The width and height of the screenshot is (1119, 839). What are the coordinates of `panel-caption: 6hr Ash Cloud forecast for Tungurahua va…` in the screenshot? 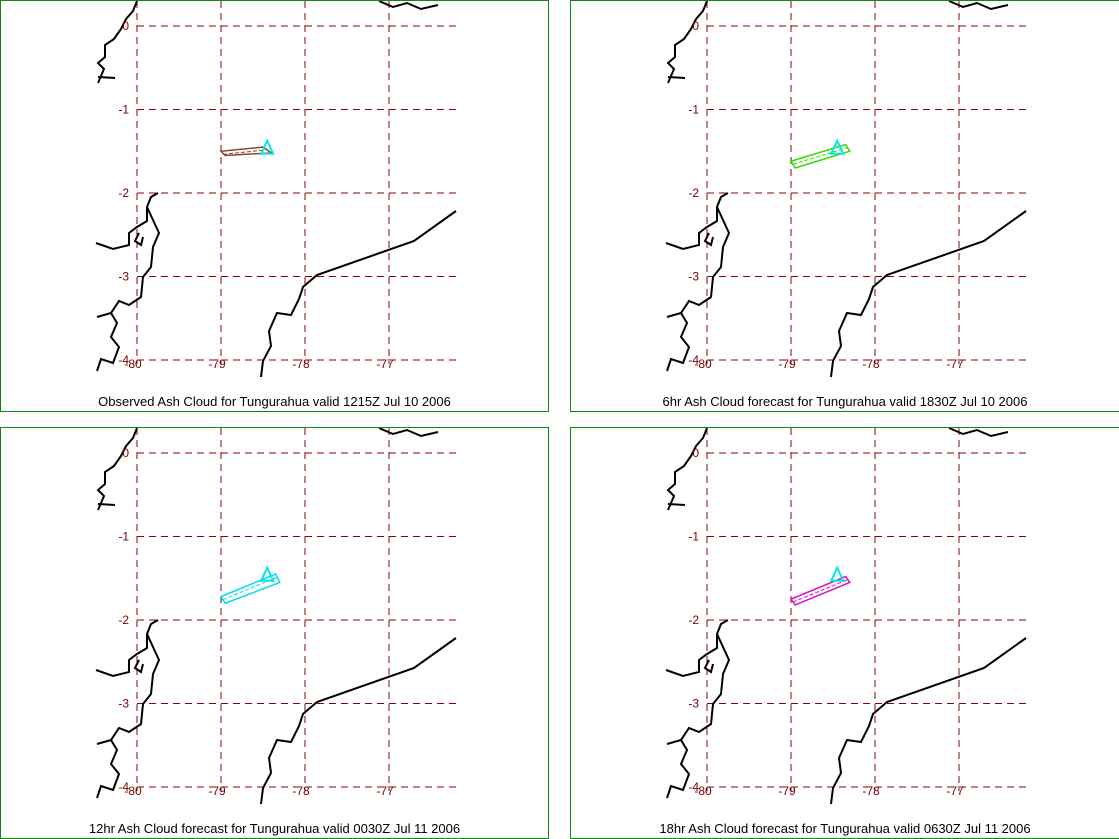 It's located at (845, 401).